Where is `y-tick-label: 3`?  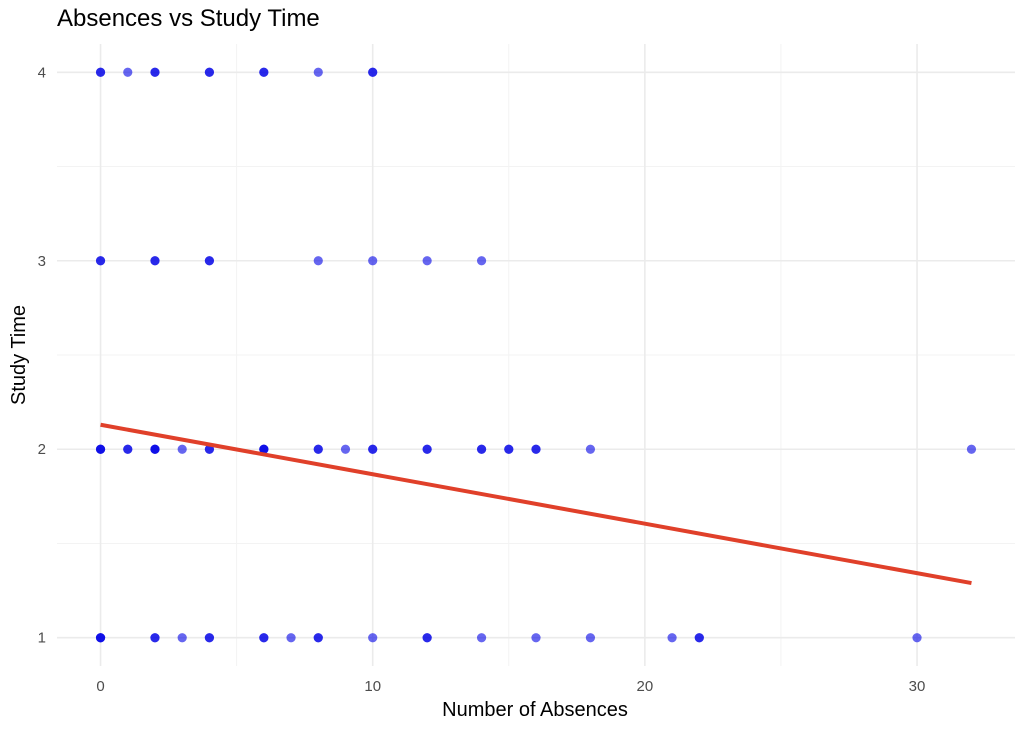
y-tick-label: 3 is located at coordinates (42, 261).